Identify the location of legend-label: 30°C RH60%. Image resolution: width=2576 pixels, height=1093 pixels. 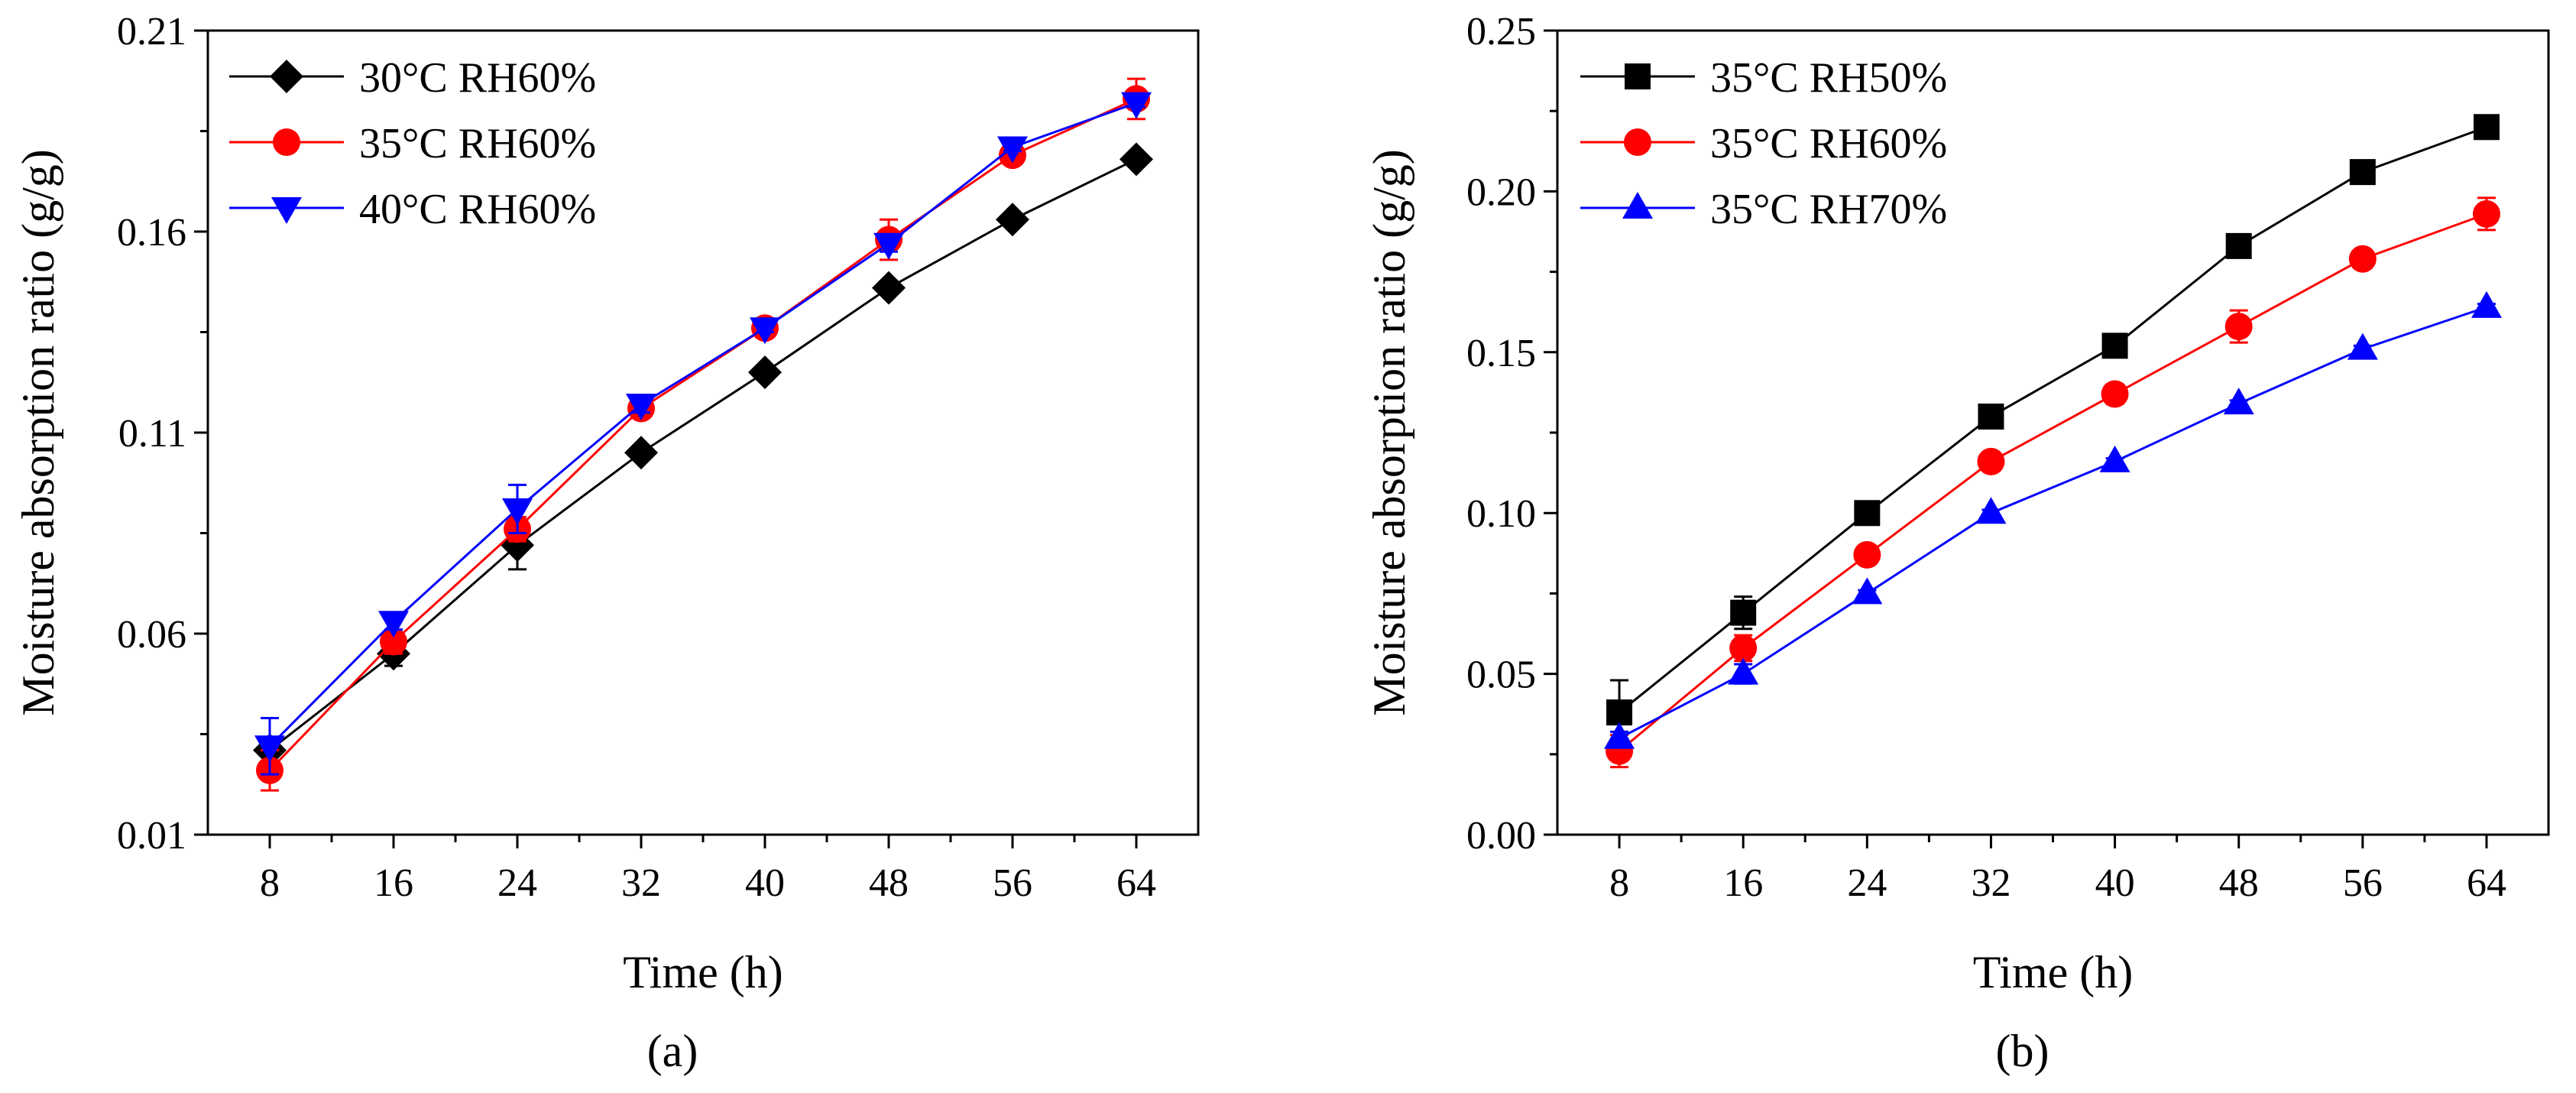
(477, 78).